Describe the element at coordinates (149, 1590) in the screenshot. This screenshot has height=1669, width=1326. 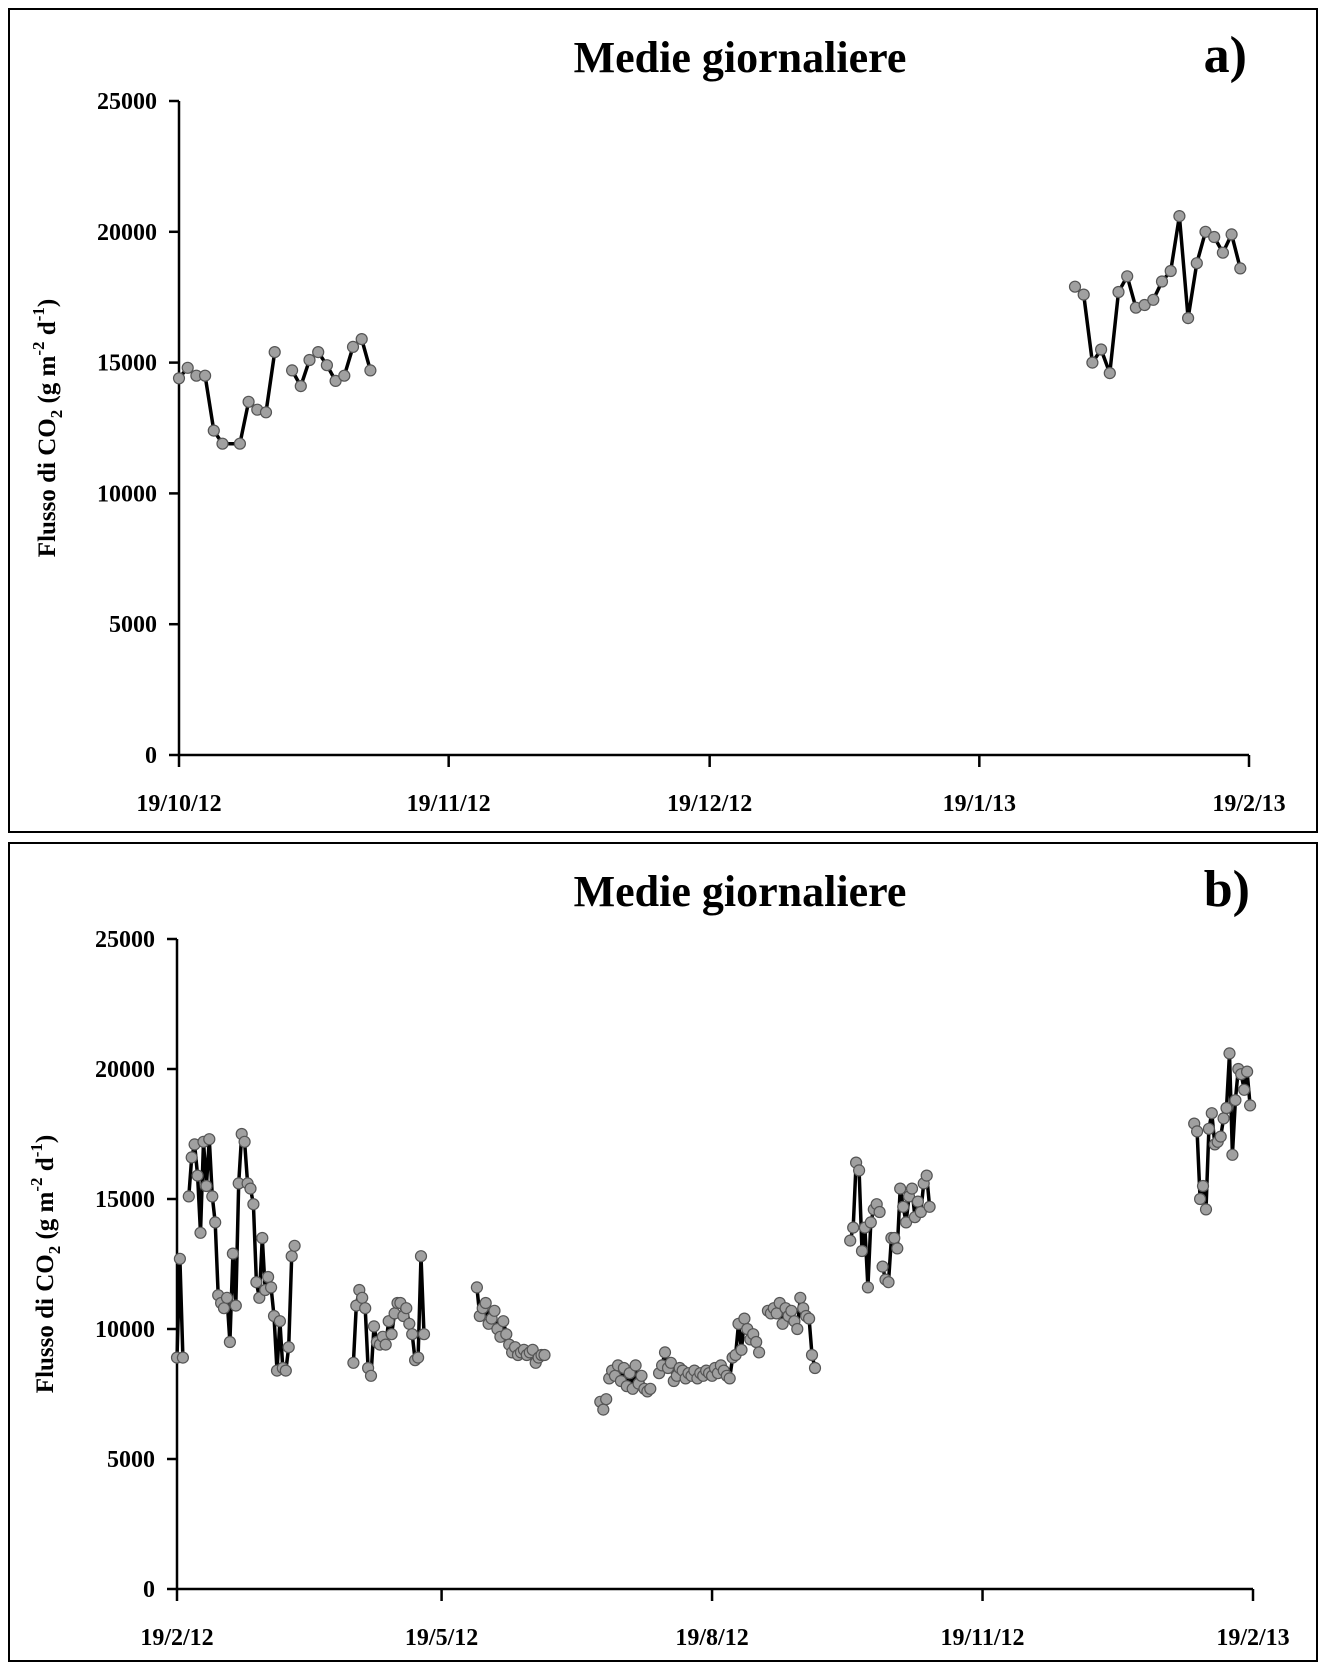
I see `y-tick-label: 0` at that location.